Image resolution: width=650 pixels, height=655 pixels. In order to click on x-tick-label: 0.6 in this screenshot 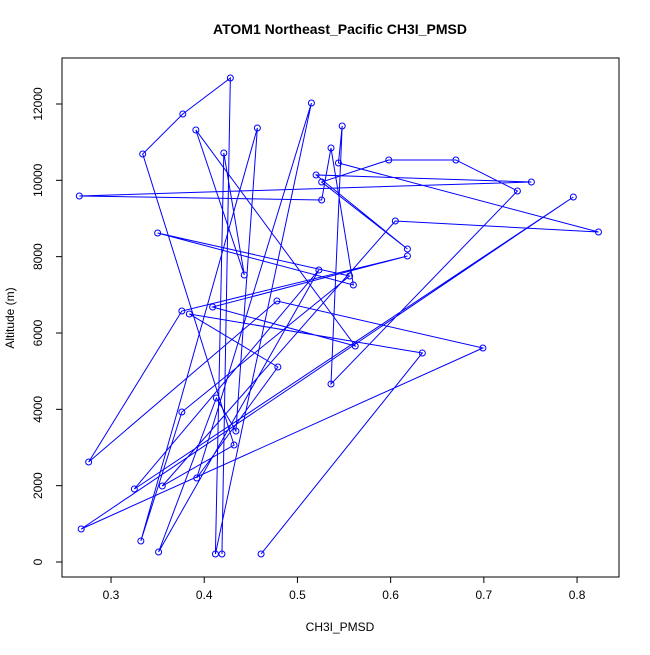, I will do `click(390, 595)`.